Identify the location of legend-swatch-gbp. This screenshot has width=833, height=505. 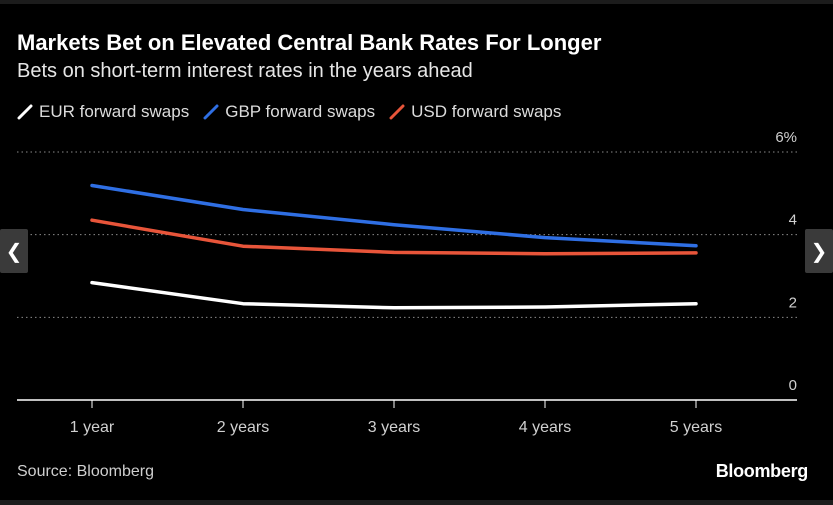
(211, 112).